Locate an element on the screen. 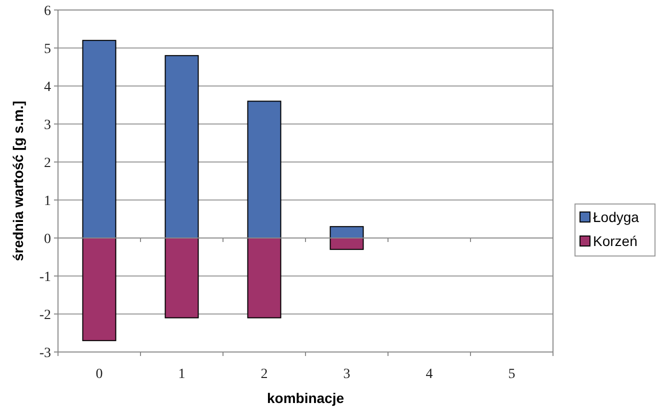 Image resolution: width=658 pixels, height=413 pixels. x-tick-label: 3 is located at coordinates (346, 374).